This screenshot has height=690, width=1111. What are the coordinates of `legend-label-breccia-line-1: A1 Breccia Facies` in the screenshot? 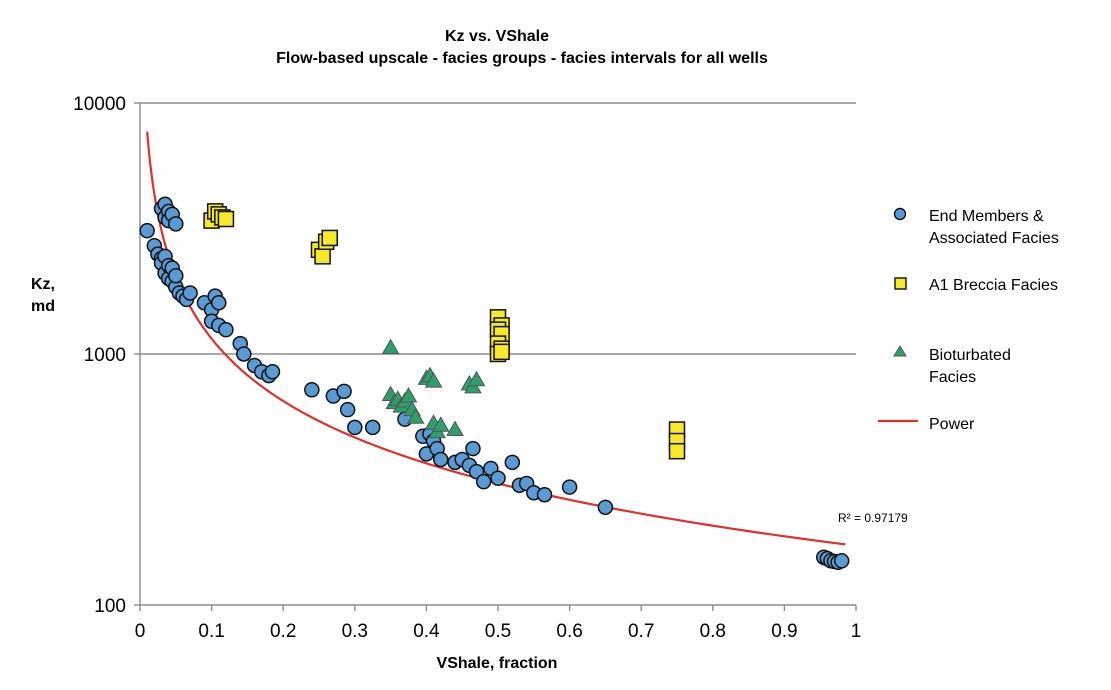 It's located at (993, 285).